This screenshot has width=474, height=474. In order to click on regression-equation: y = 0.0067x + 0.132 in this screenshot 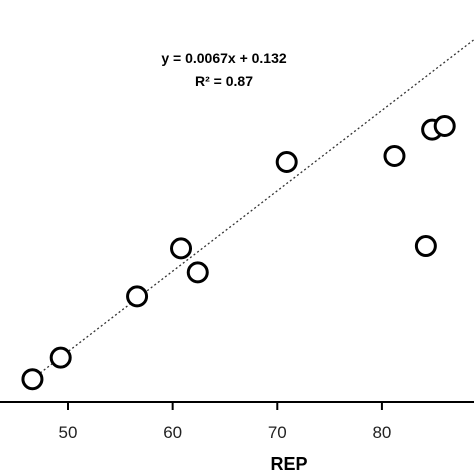, I will do `click(224, 58)`.